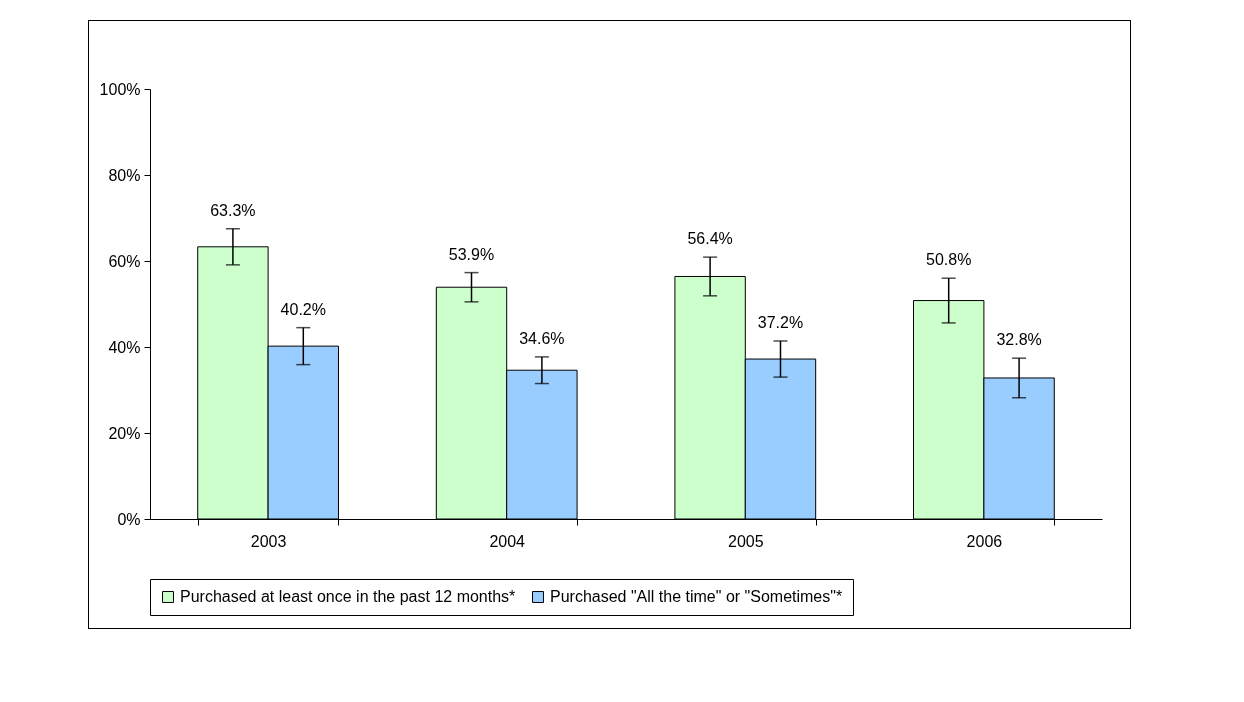  Describe the element at coordinates (268, 541) in the screenshot. I see `x-tick-label: 2003` at that location.